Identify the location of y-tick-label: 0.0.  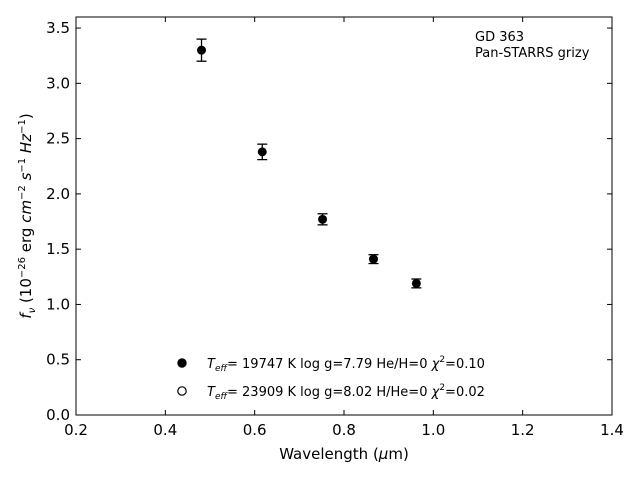
(58, 415).